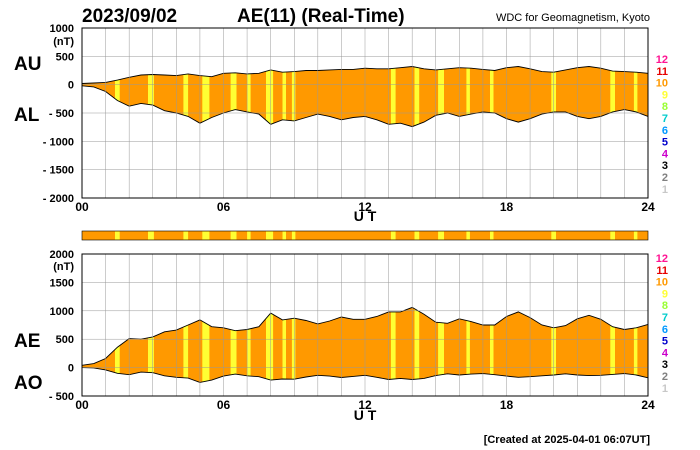  What do you see at coordinates (62, 255) in the screenshot?
I see `ae-ao-ytick-label: 2000` at bounding box center [62, 255].